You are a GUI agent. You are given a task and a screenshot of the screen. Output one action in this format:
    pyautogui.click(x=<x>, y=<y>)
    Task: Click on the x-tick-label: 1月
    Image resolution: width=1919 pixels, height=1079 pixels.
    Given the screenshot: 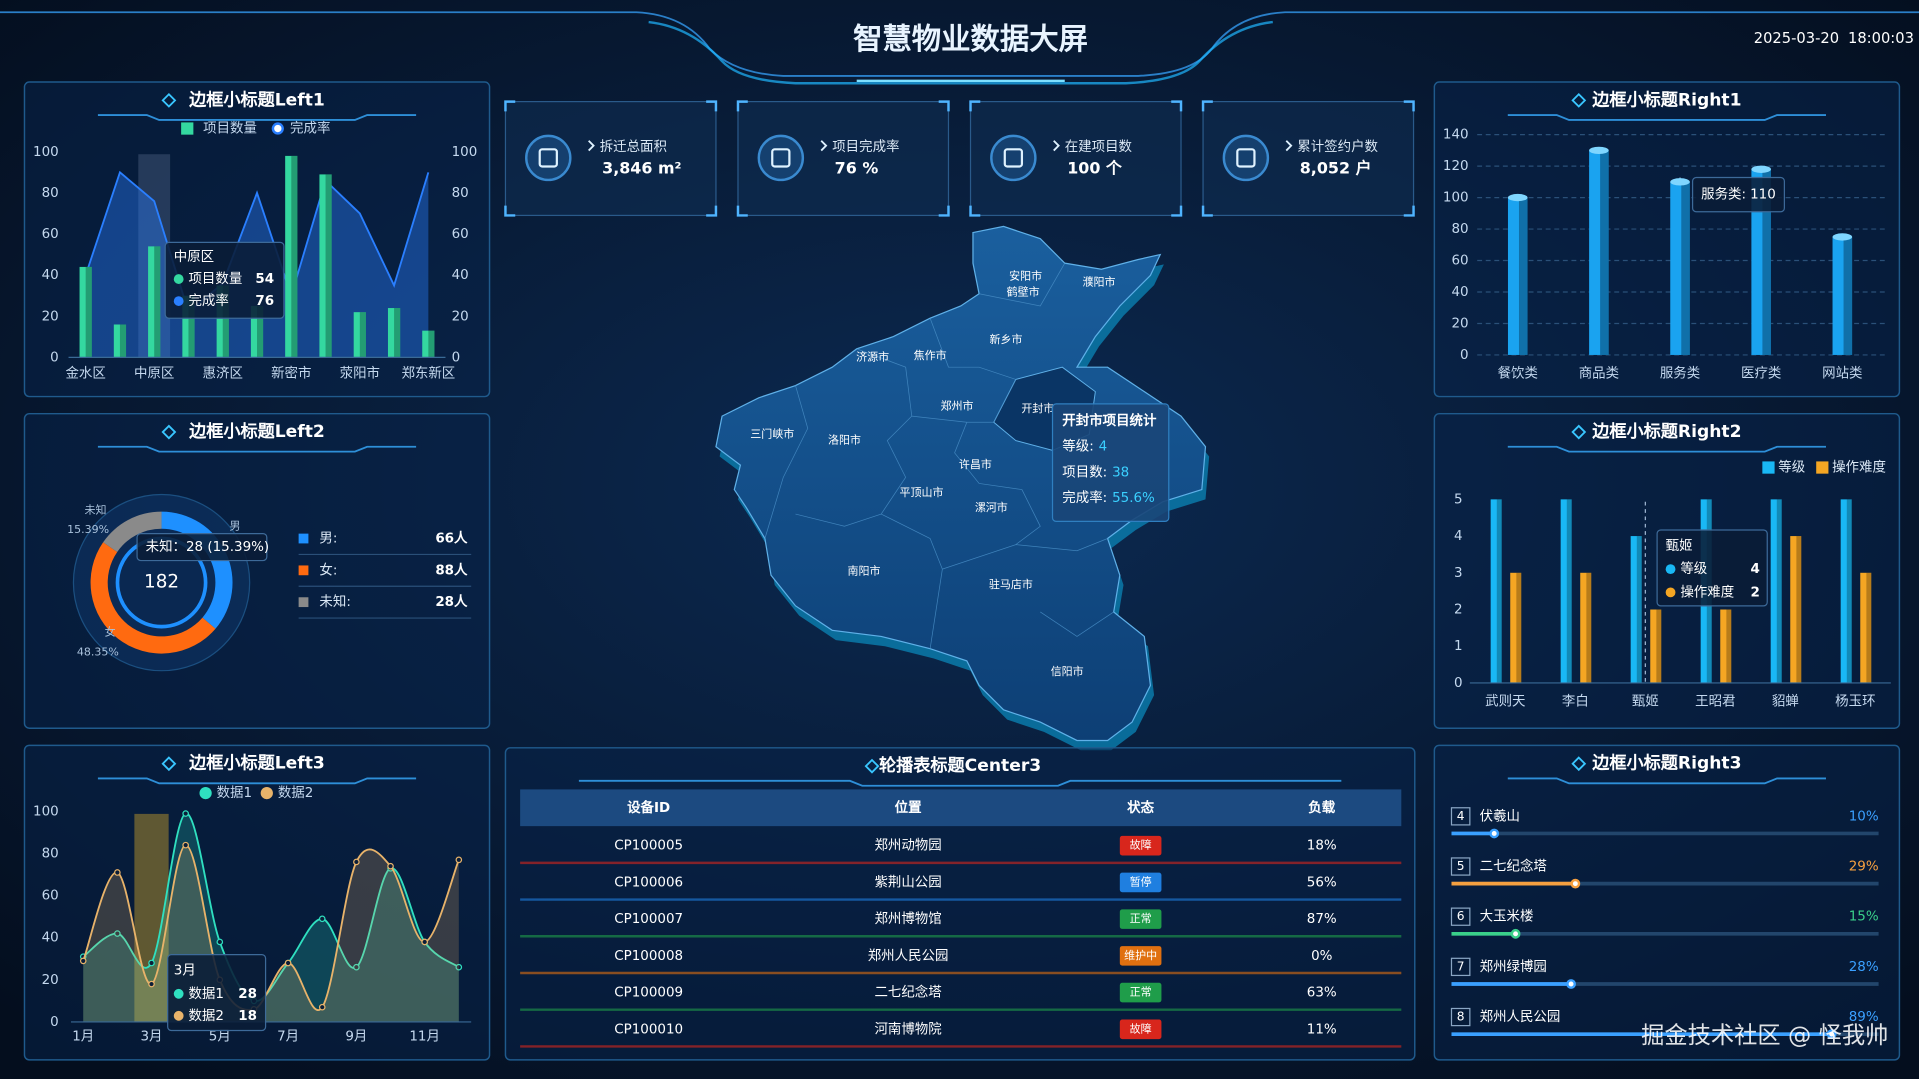 What is the action you would take?
    pyautogui.click(x=83, y=1037)
    